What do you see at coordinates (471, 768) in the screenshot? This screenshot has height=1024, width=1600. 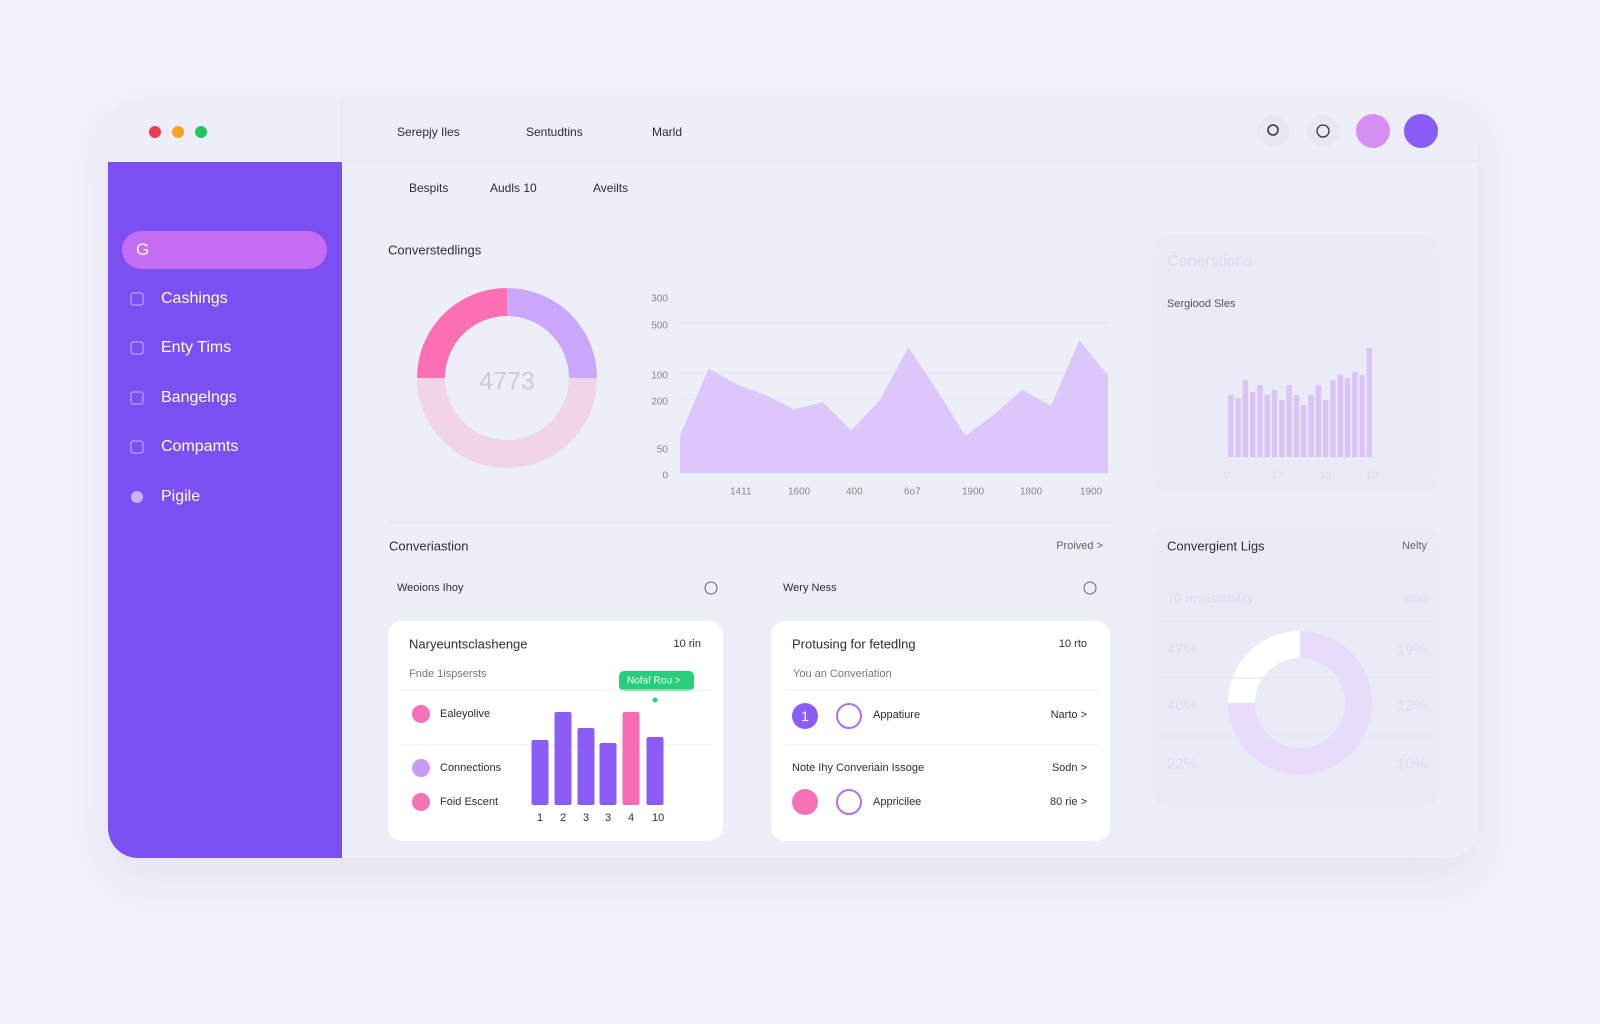 I see `item-label: Connections` at bounding box center [471, 768].